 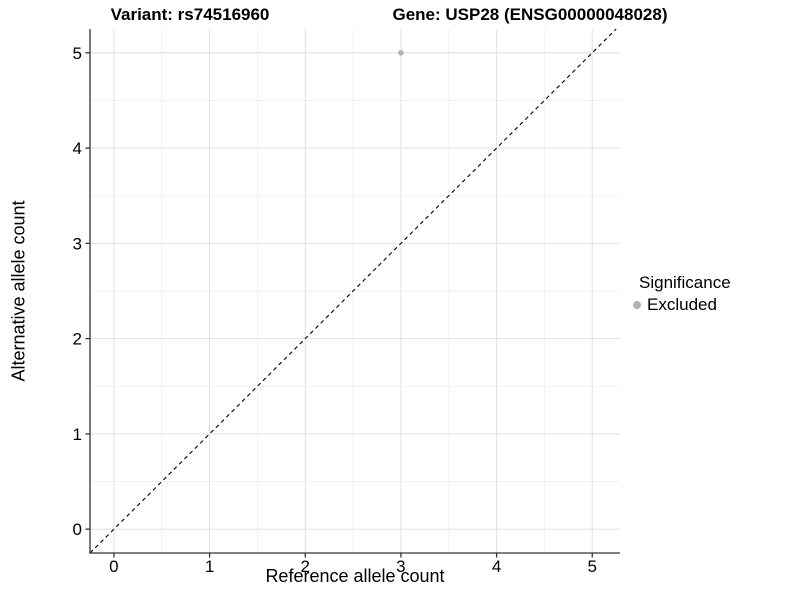 I want to click on x-tick-label: 3, so click(x=400, y=566).